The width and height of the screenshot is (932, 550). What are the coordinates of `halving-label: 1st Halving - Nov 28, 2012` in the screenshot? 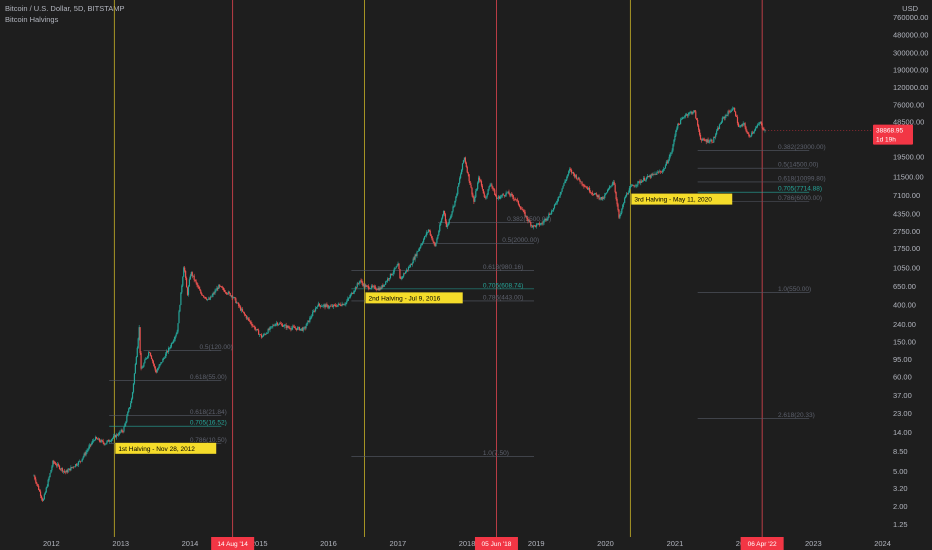 It's located at (156, 449).